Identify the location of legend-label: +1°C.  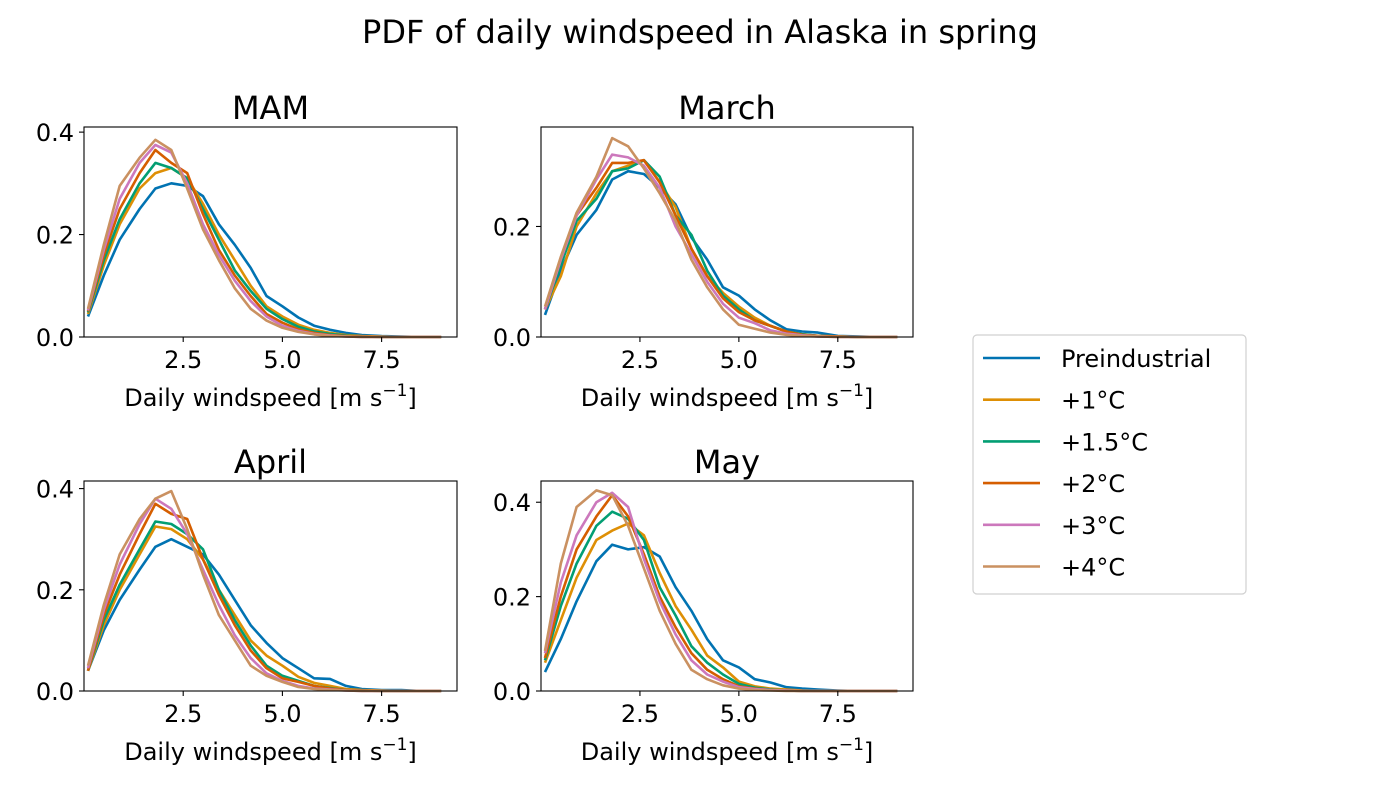
(1093, 401).